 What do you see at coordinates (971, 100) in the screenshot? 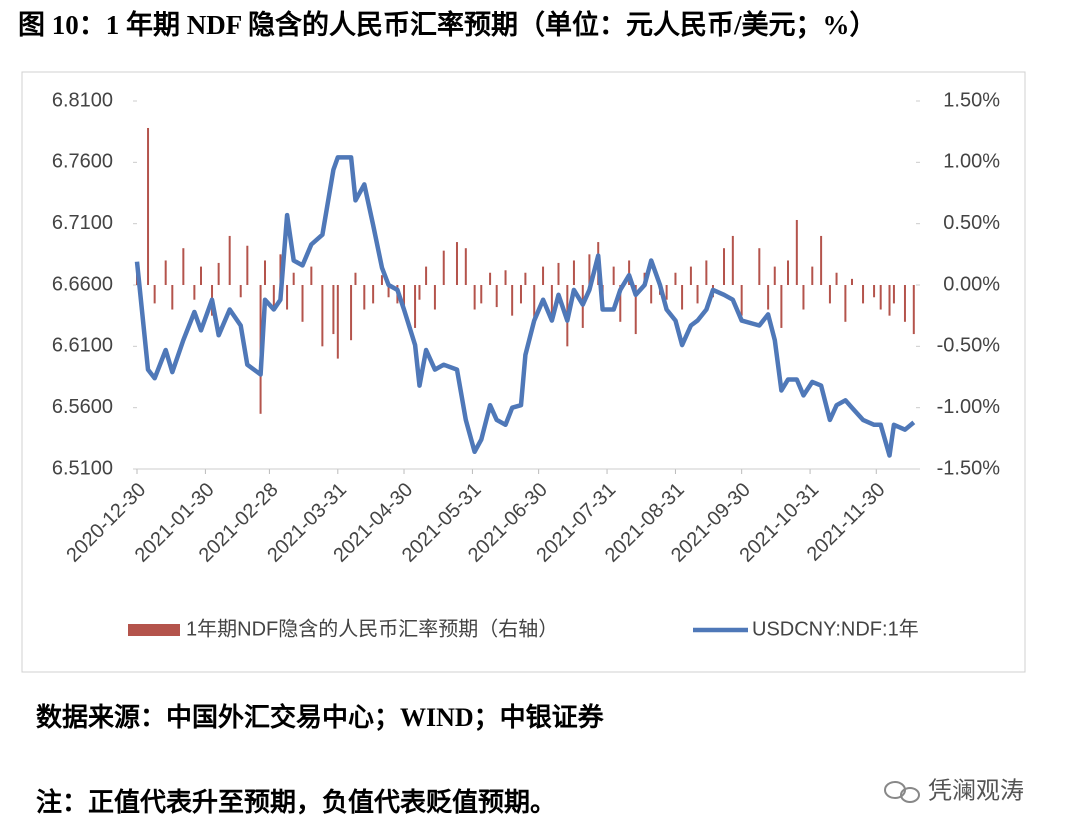
I see `y2-tick-label: 1.50%` at bounding box center [971, 100].